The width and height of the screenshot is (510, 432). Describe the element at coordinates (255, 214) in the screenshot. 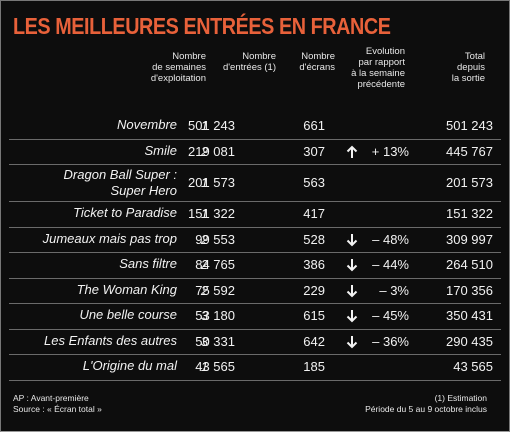

I see `table-row: Ticket to Paradise 1 151 322 417 151 322` at that location.